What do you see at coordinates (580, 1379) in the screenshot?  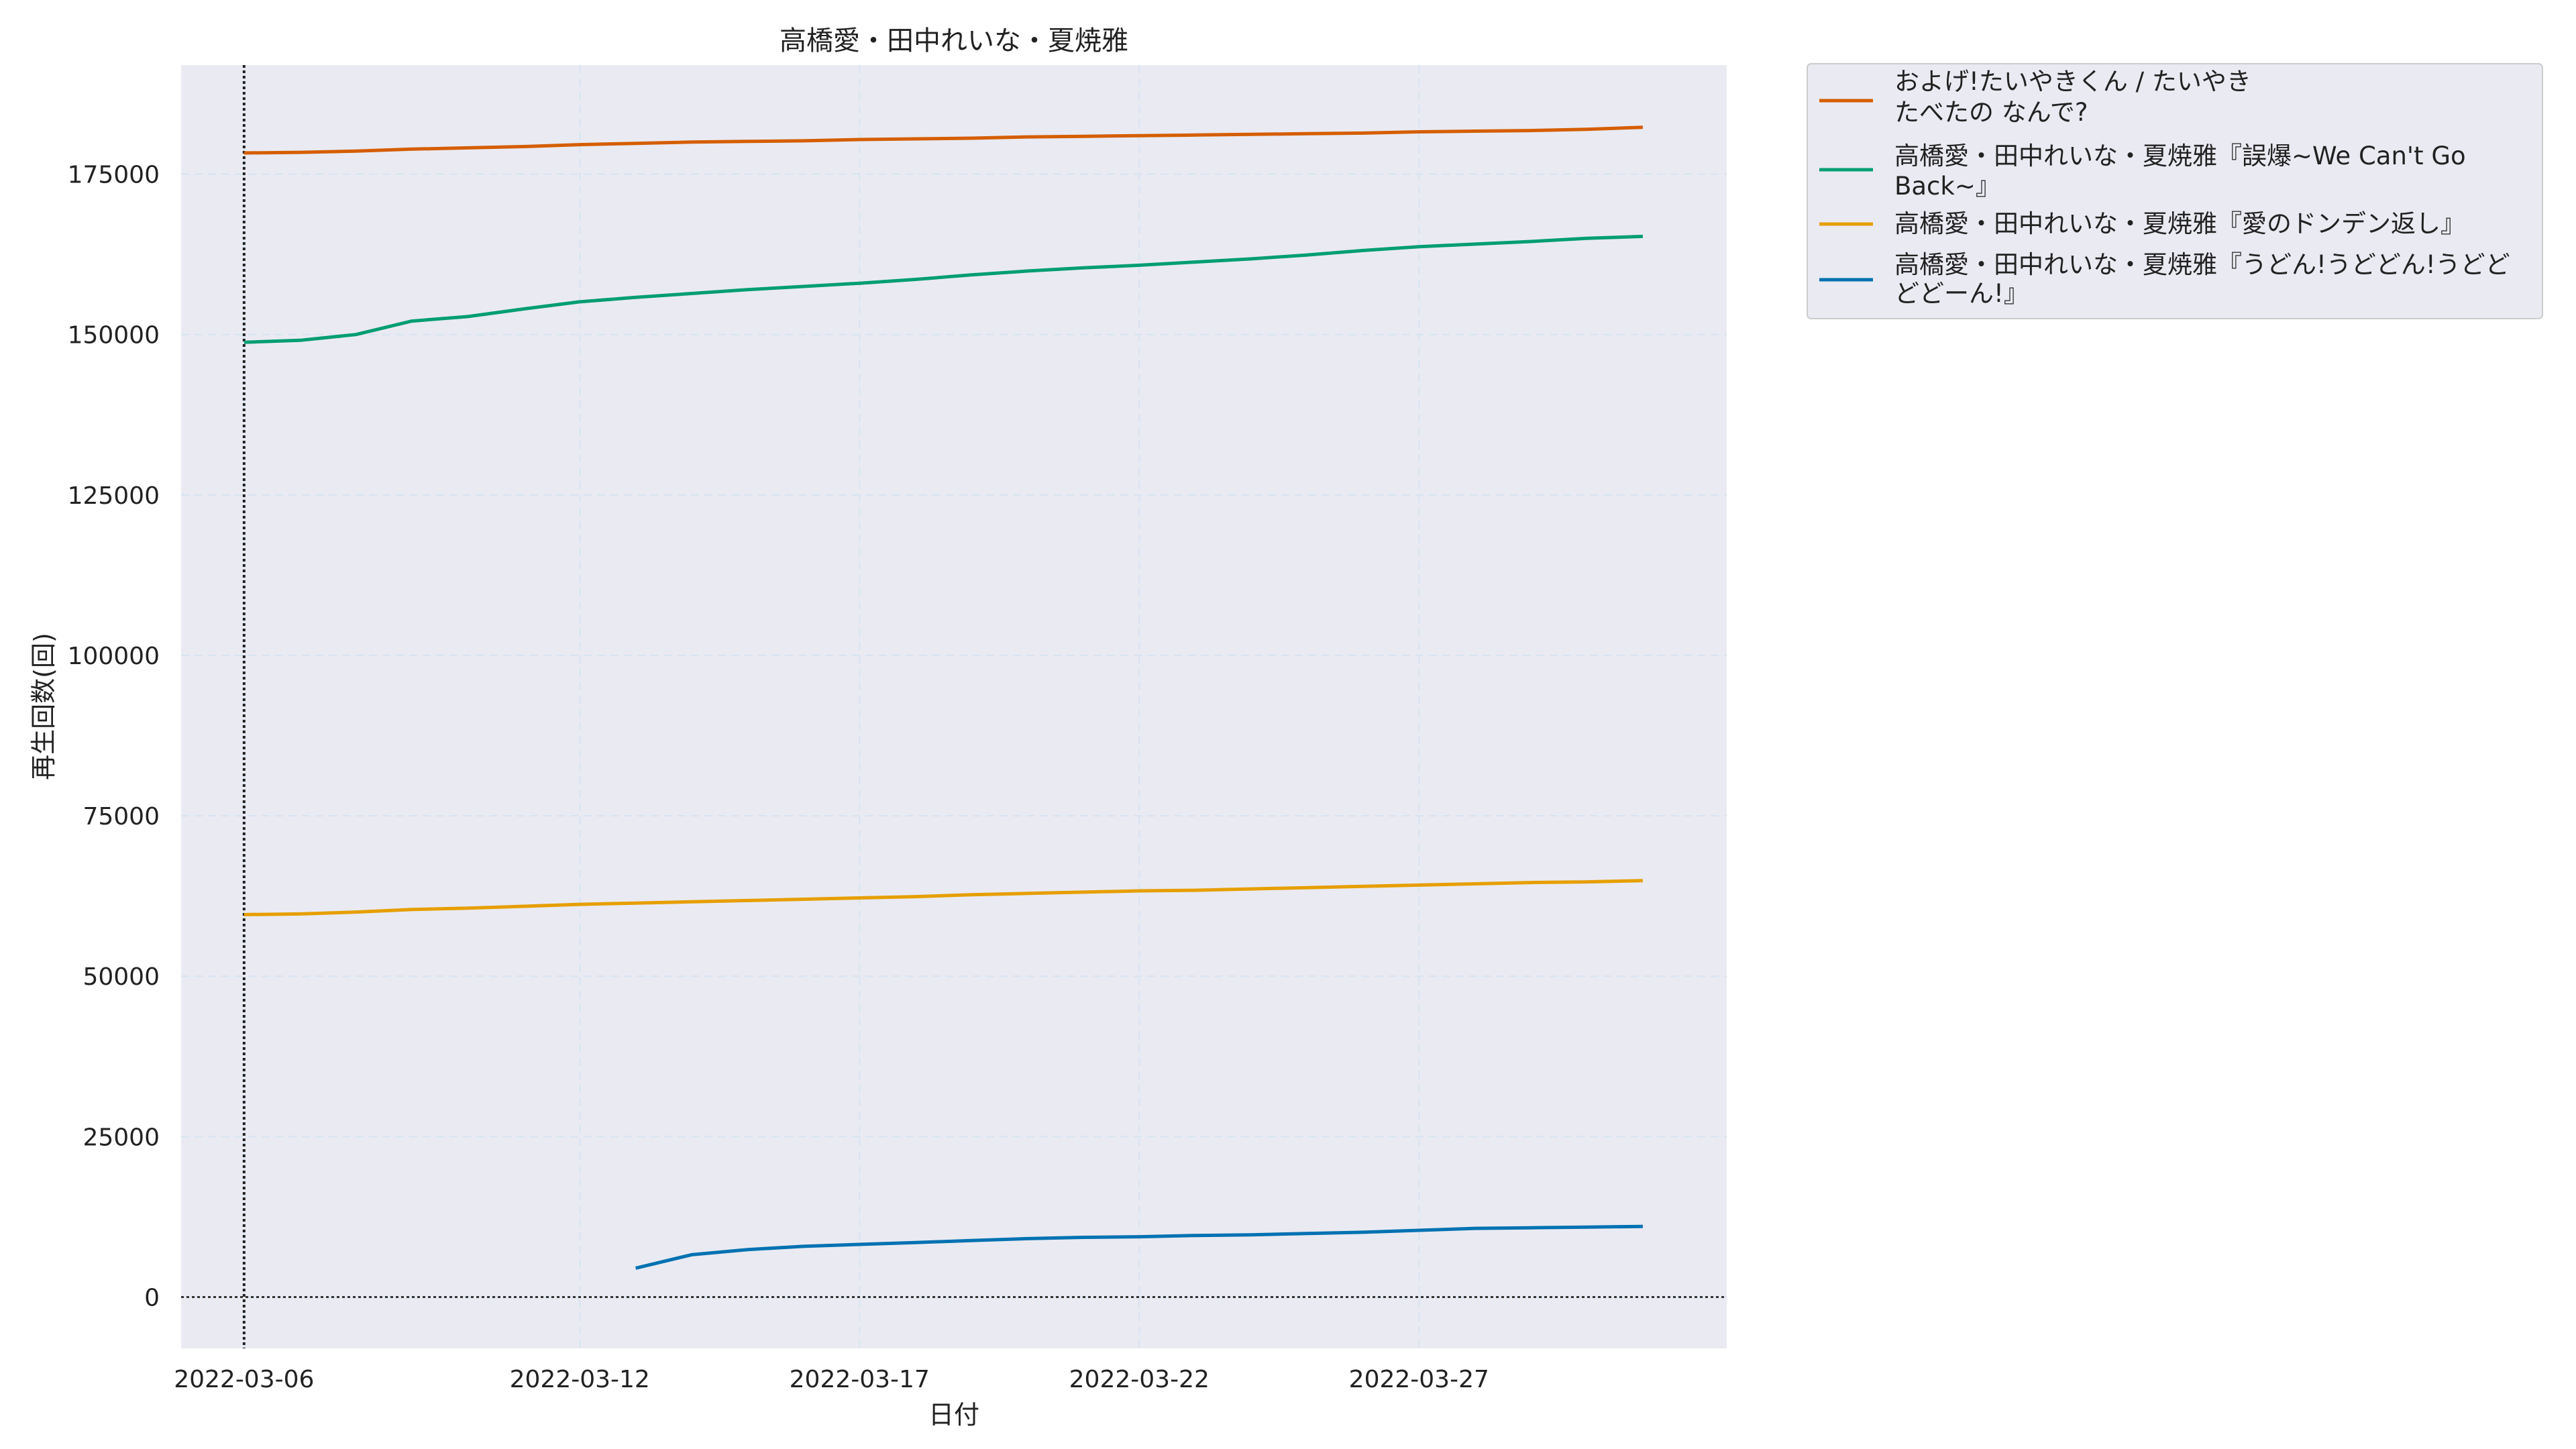 I see `x-tick-label: 2022-03-12` at bounding box center [580, 1379].